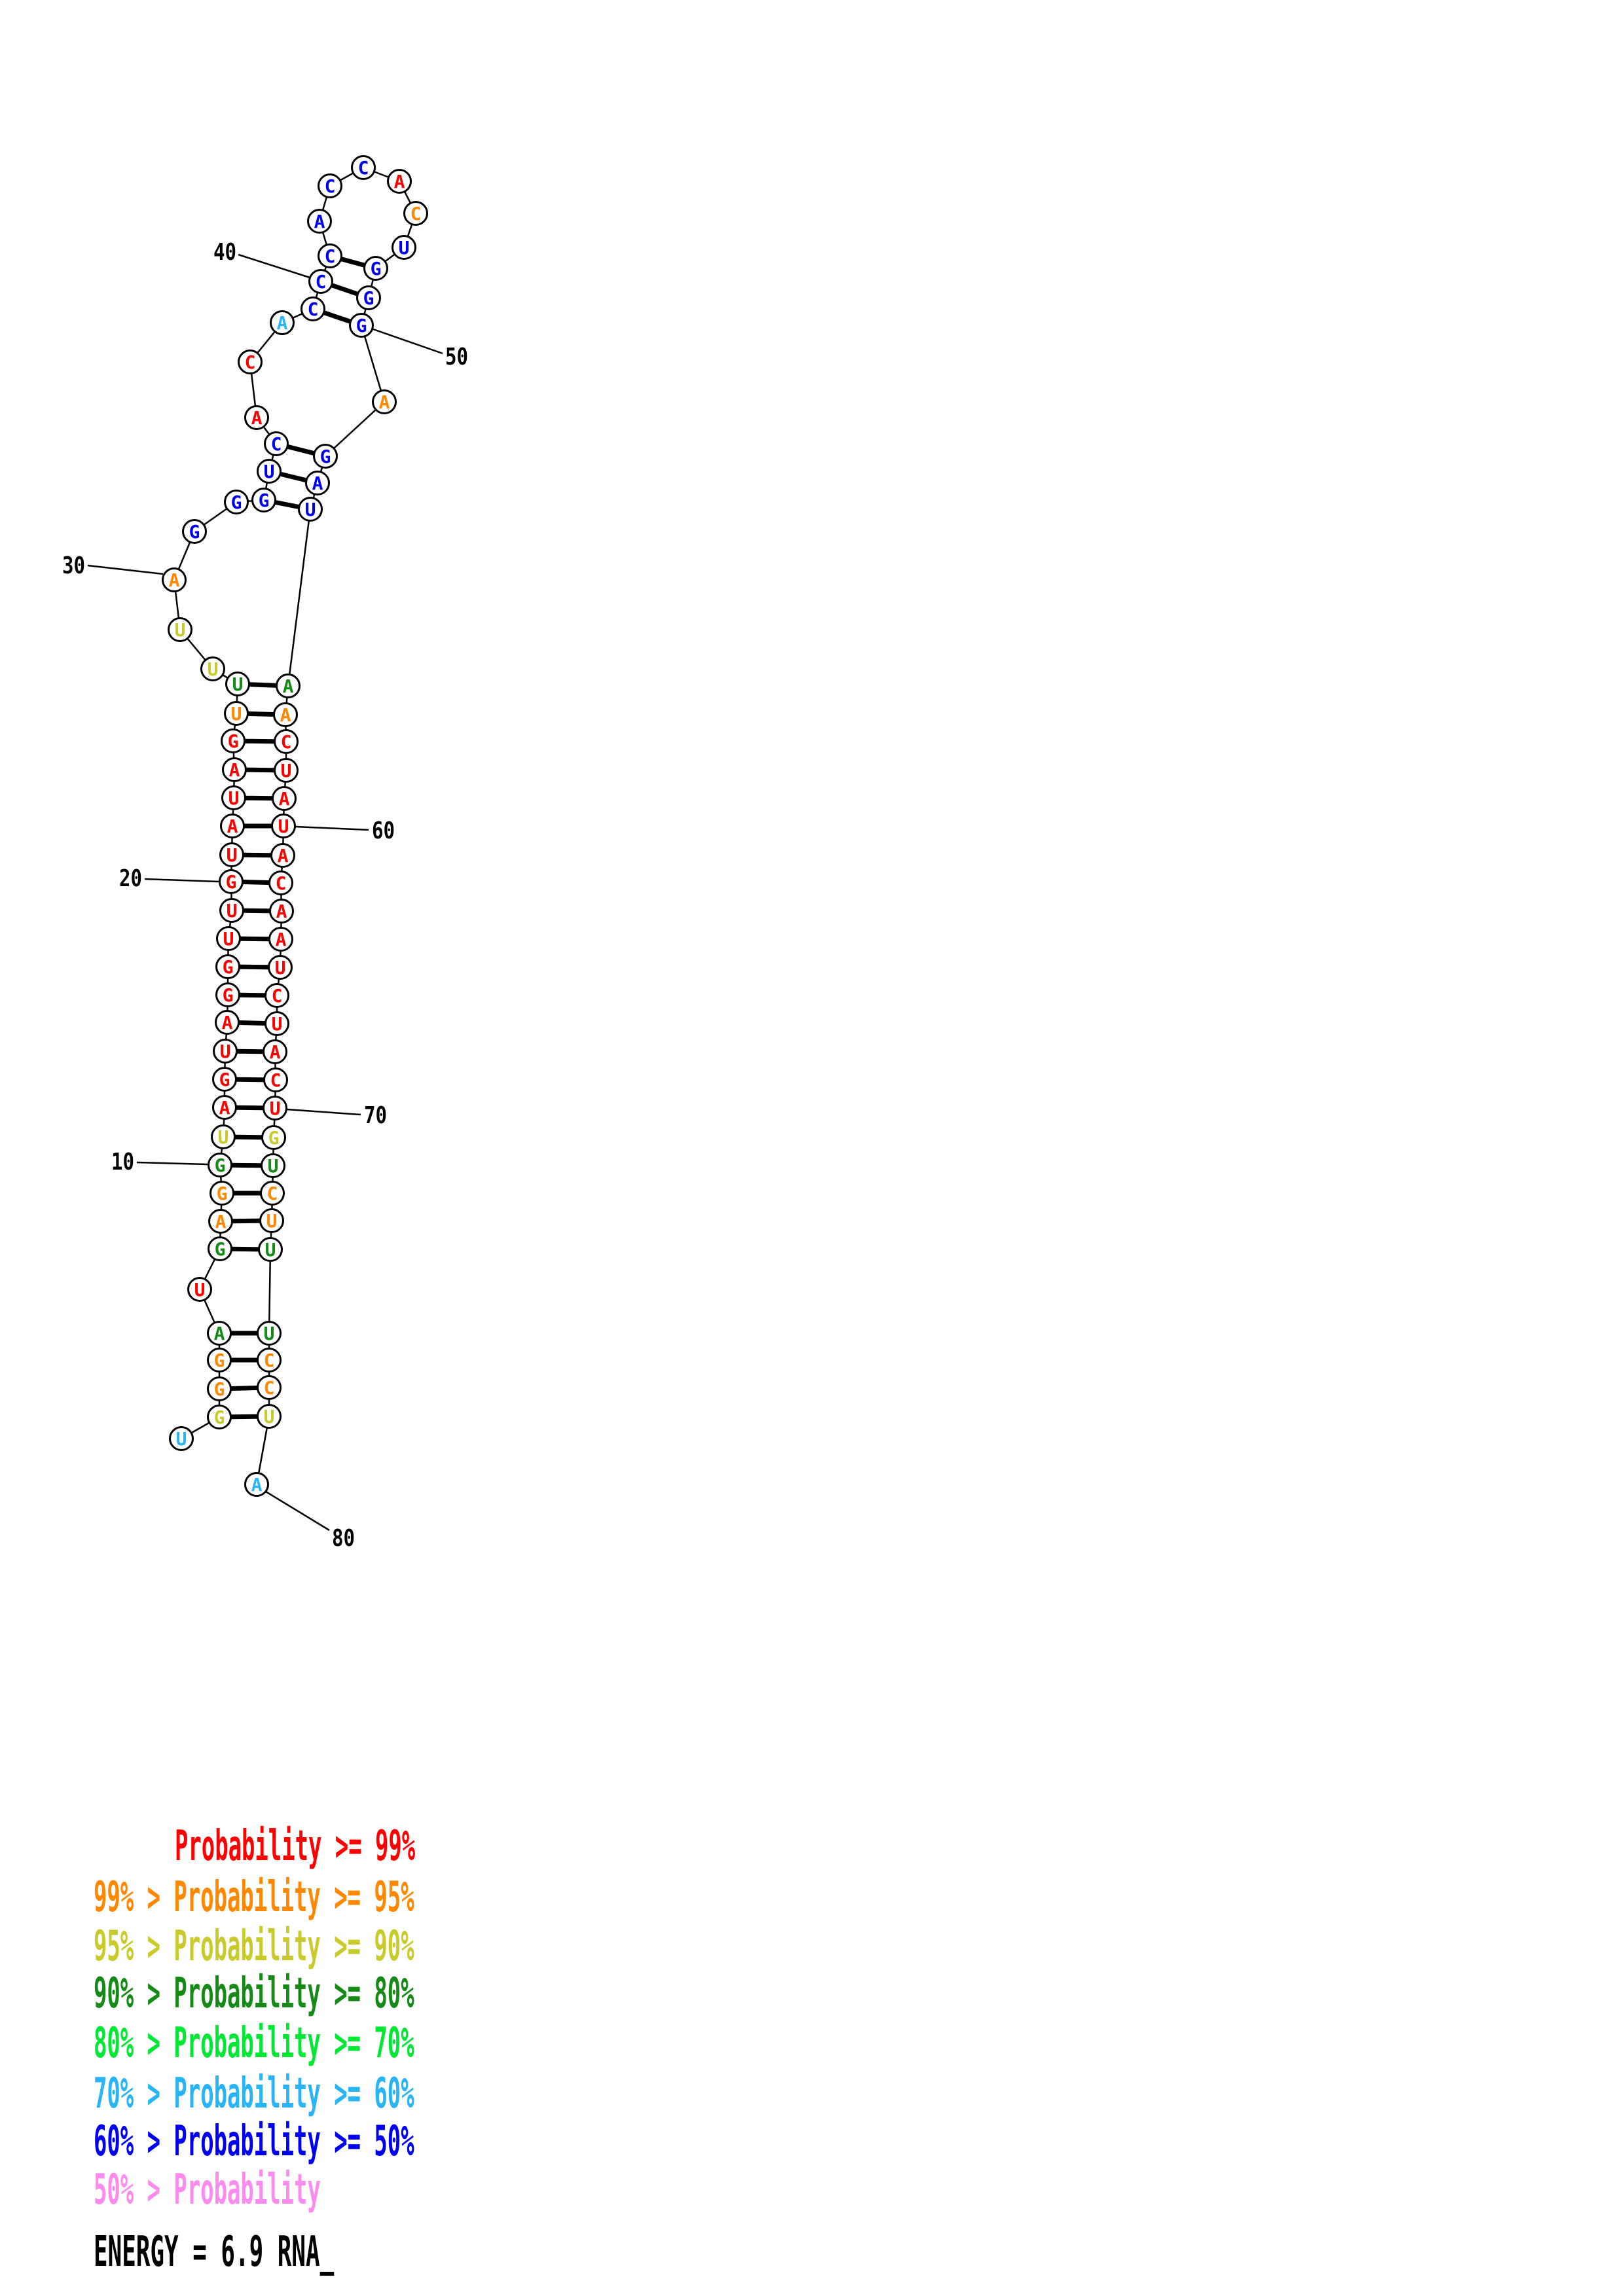  I want to click on legend-row: Probability >= 99%, so click(295, 1846).